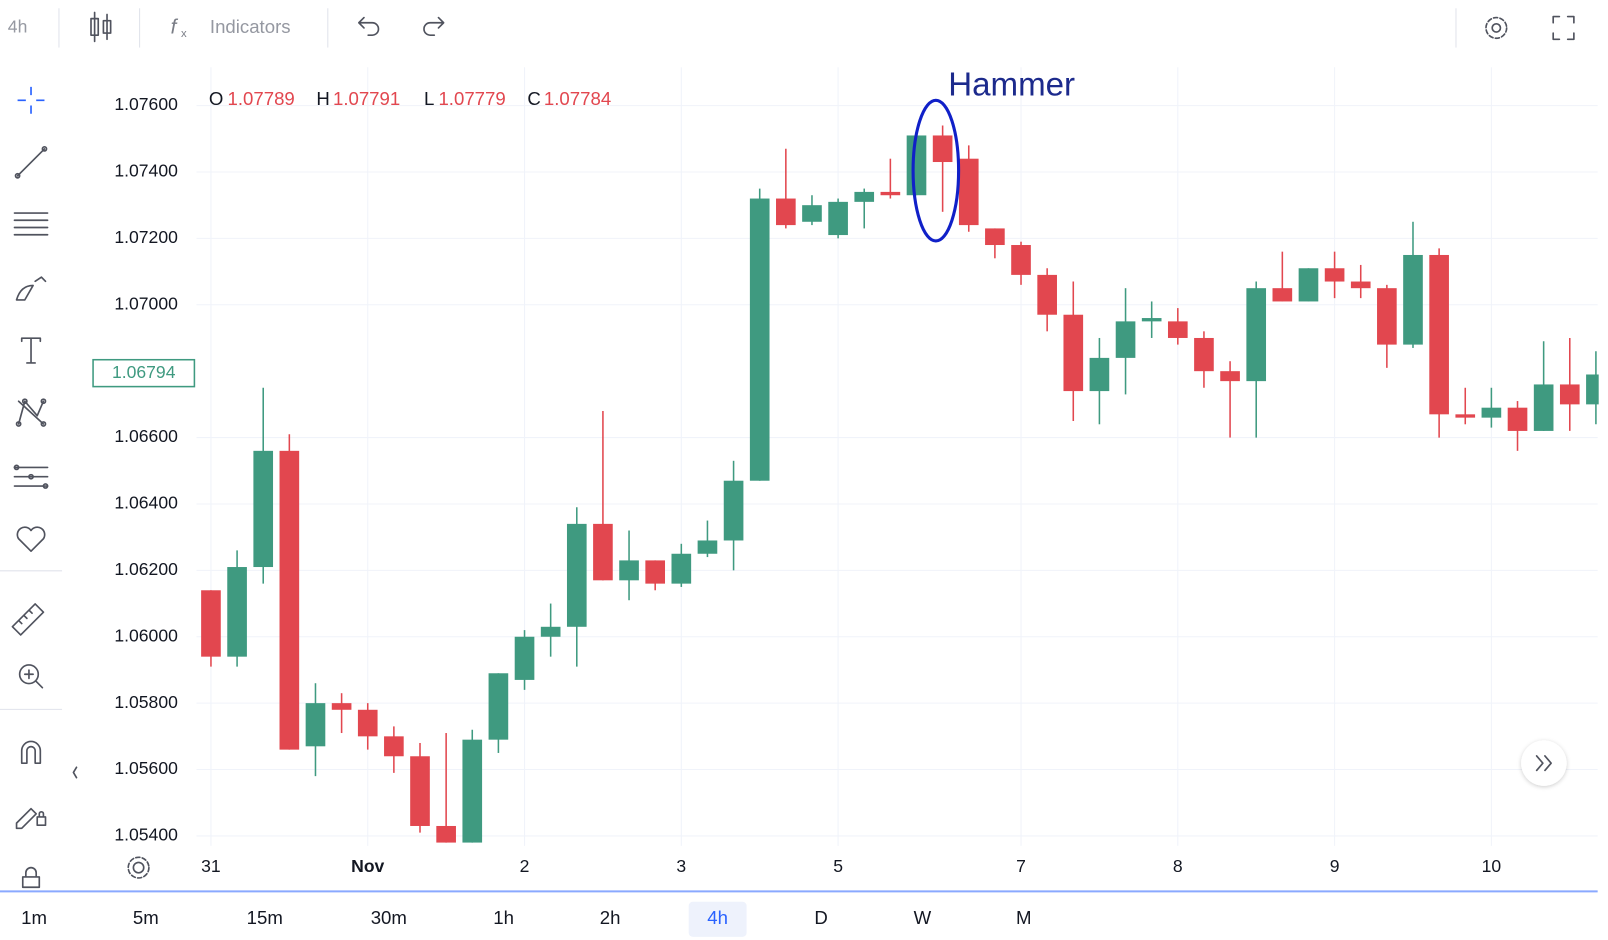 The width and height of the screenshot is (1608, 940). I want to click on favorites-tool, so click(31, 539).